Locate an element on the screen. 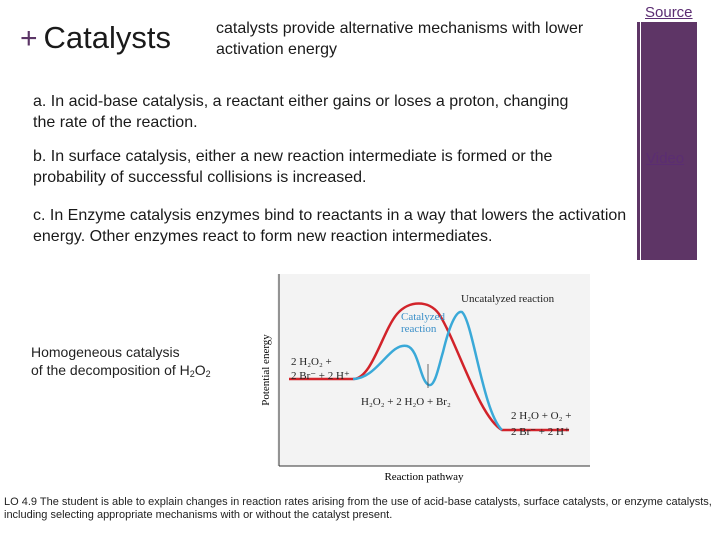  products-label-2: 2 Br⁻ + 2 H⁺ is located at coordinates (540, 432).